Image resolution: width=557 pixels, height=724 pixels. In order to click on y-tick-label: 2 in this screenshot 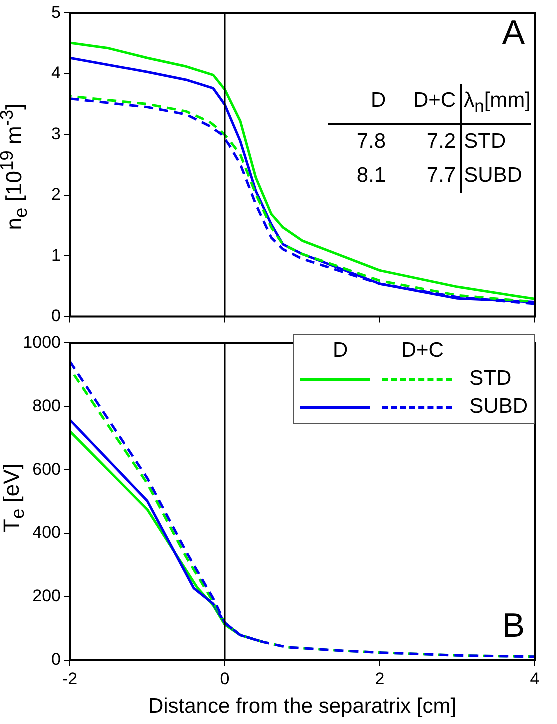, I will do `click(56, 194)`.